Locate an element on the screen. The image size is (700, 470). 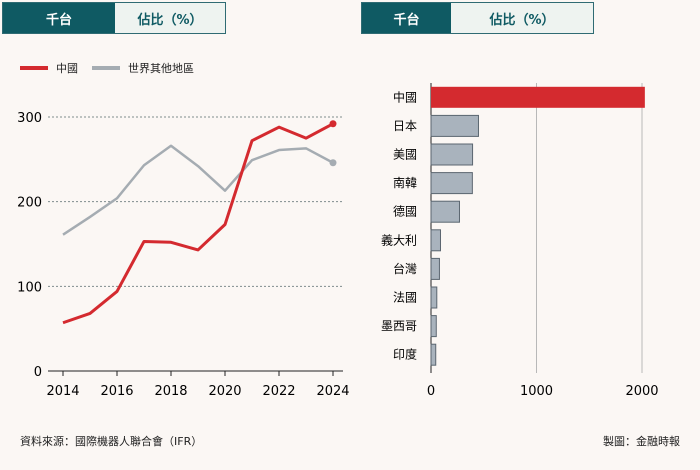
source-note: 資料來源：國際機器人聯合會（IFR） is located at coordinates (111, 441).